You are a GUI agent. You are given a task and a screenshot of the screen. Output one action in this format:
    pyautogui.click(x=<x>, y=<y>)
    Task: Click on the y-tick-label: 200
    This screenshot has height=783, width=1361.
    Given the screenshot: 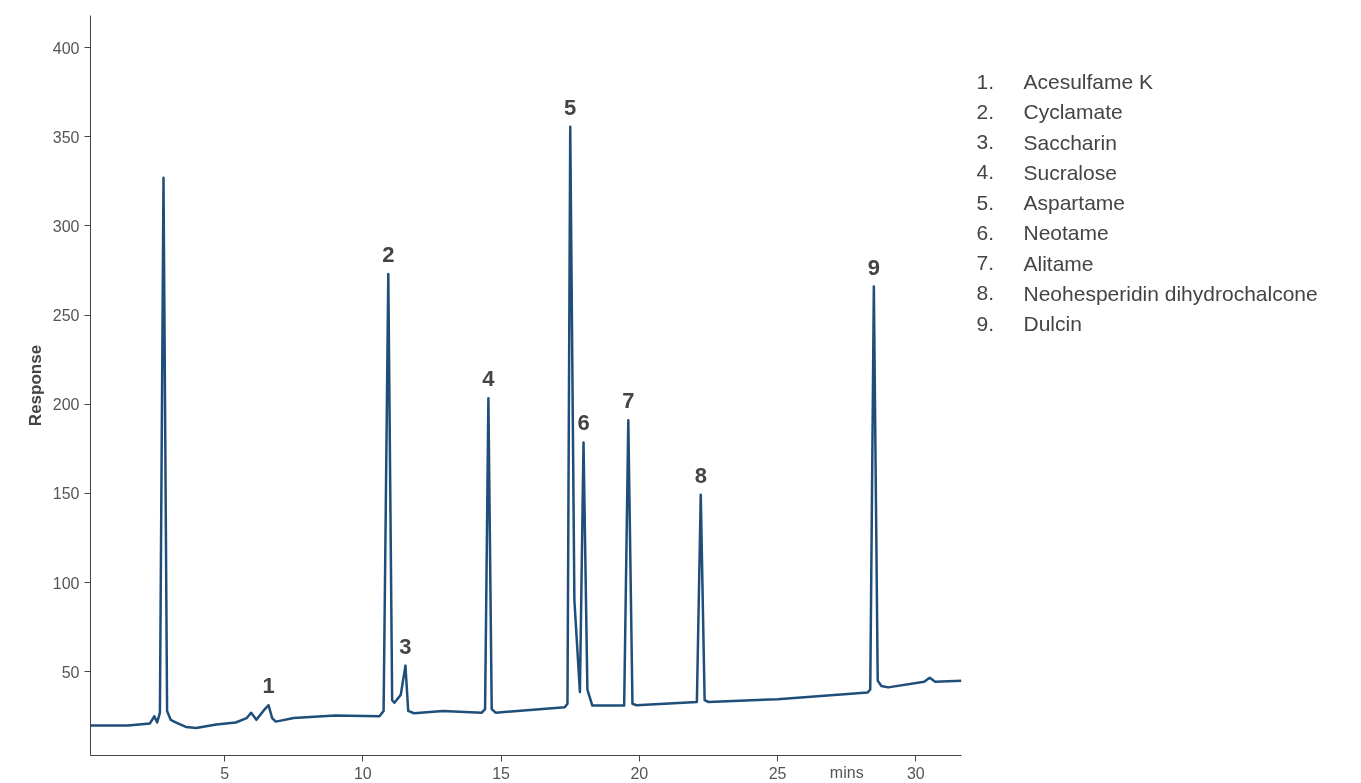 What is the action you would take?
    pyautogui.click(x=66, y=405)
    